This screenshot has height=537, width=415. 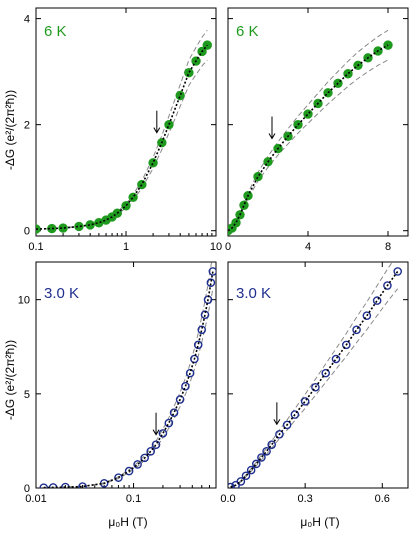 What do you see at coordinates (253, 293) in the screenshot?
I see `panel-label-bottom-right: 3.0 K` at bounding box center [253, 293].